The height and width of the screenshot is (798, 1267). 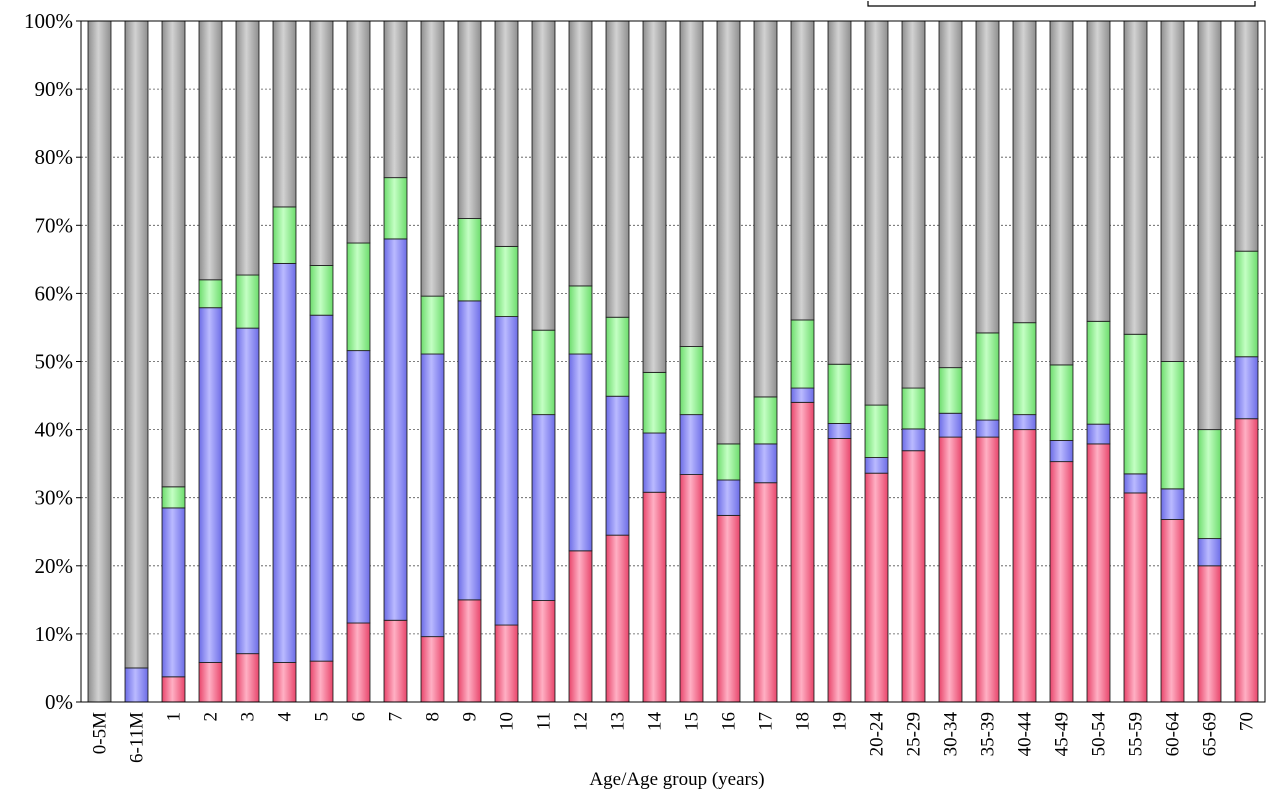 What do you see at coordinates (136, 344) in the screenshot?
I see `bar-segment-s4-6-11M` at bounding box center [136, 344].